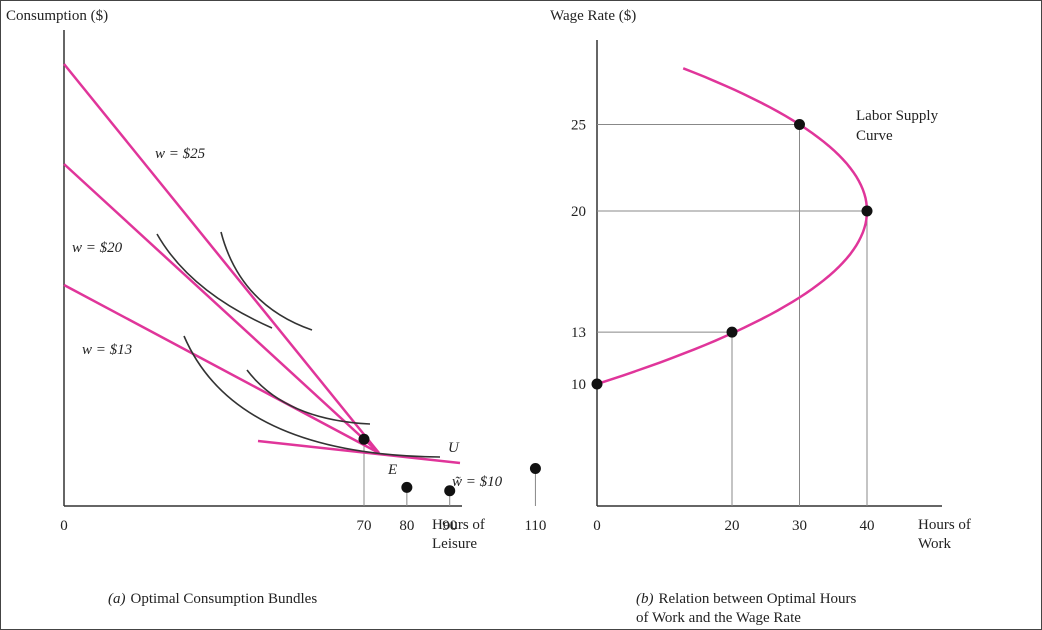  I want to click on panel-a-x-tick-label: 110, so click(535, 526).